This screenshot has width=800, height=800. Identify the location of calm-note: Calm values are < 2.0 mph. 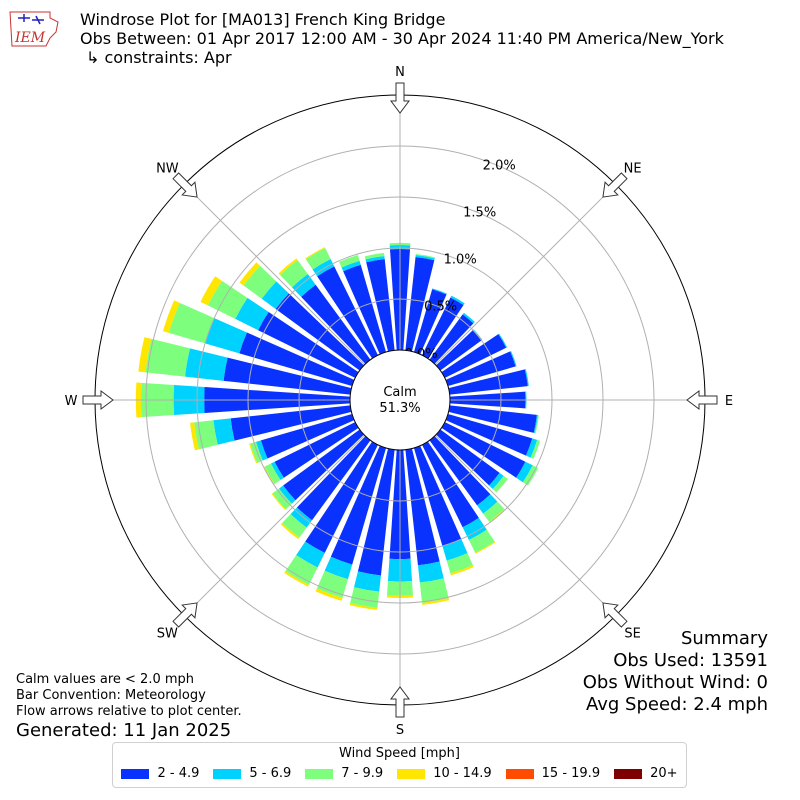
(105, 679).